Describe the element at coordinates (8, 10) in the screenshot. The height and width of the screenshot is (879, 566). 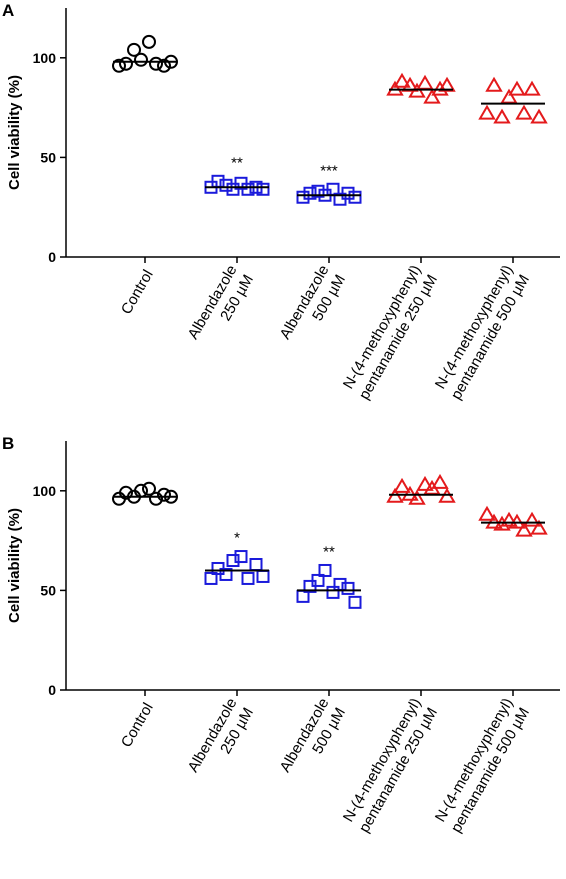
I see `panel-label: A` at that location.